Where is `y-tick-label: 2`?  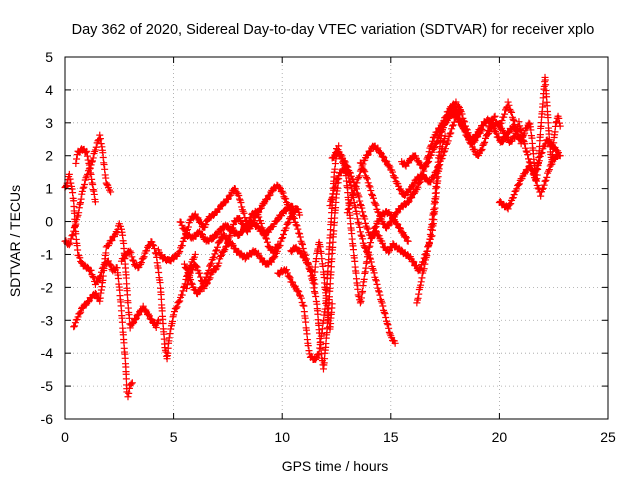
y-tick-label: 2 is located at coordinates (49, 156).